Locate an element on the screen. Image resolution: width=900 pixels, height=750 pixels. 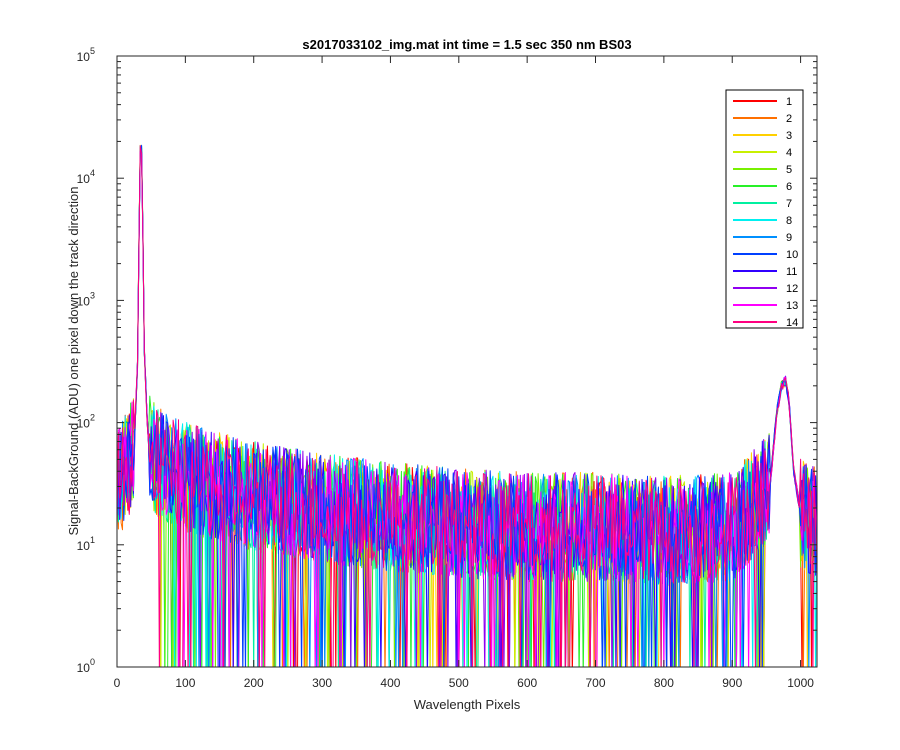
legend-label-8: 8 is located at coordinates (789, 221).